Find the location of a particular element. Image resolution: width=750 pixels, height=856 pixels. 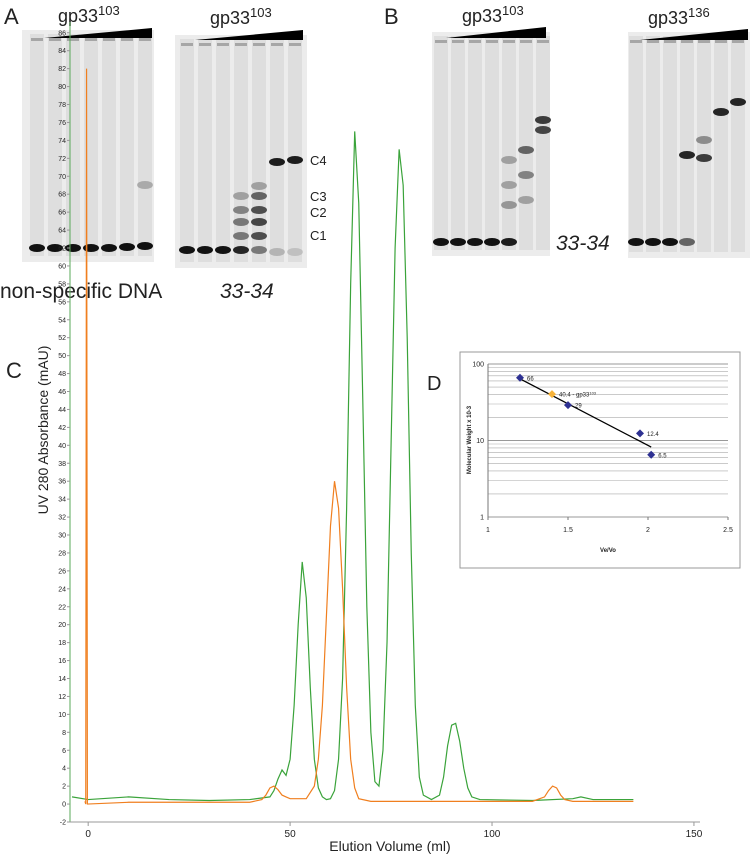

point-label: 12.4 is located at coordinates (653, 435).